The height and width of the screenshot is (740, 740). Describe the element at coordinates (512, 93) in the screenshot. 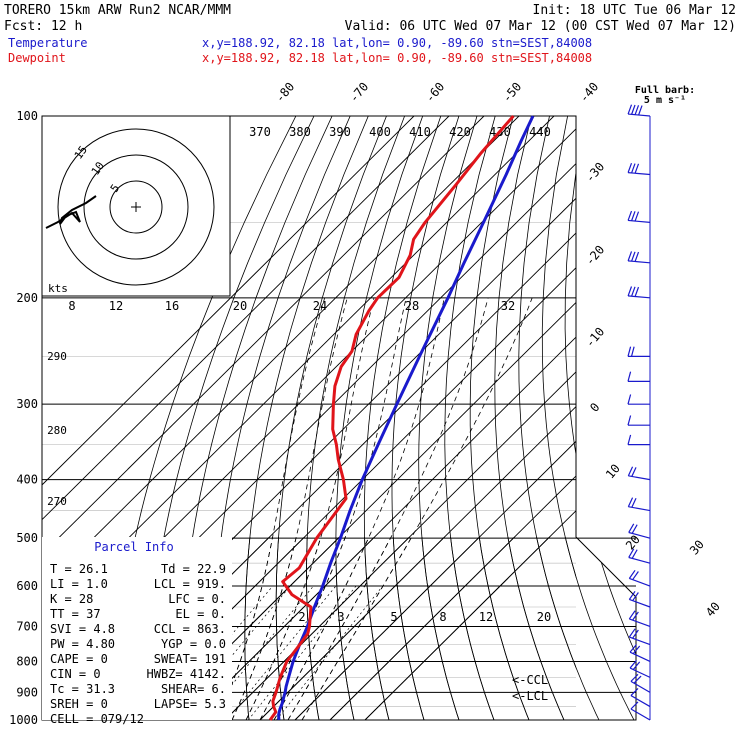

I see `isotherm-label: -50` at that location.